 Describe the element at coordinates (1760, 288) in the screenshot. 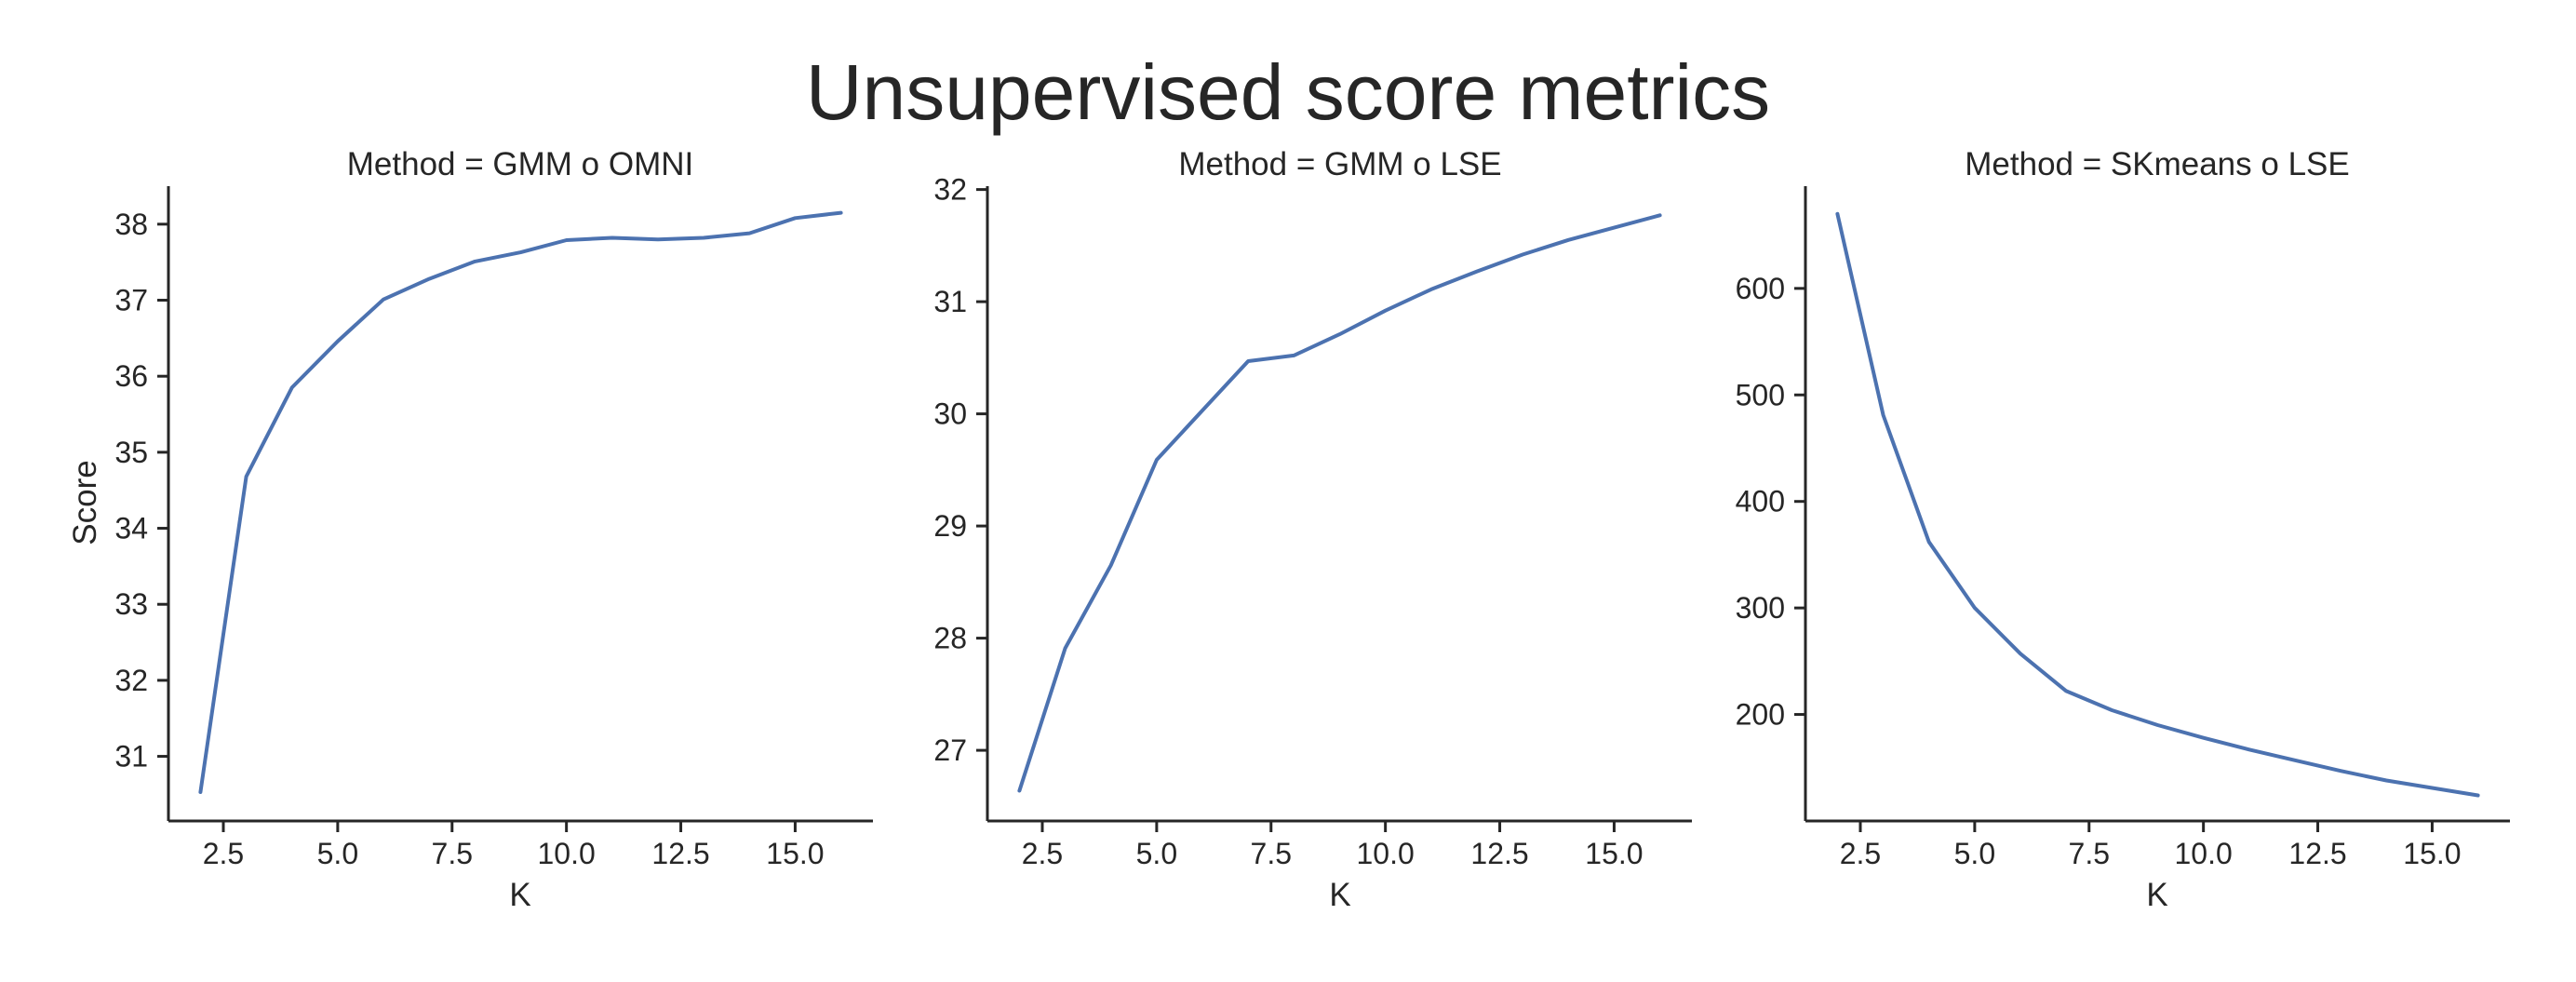

I see `y-tick-label: 600` at that location.